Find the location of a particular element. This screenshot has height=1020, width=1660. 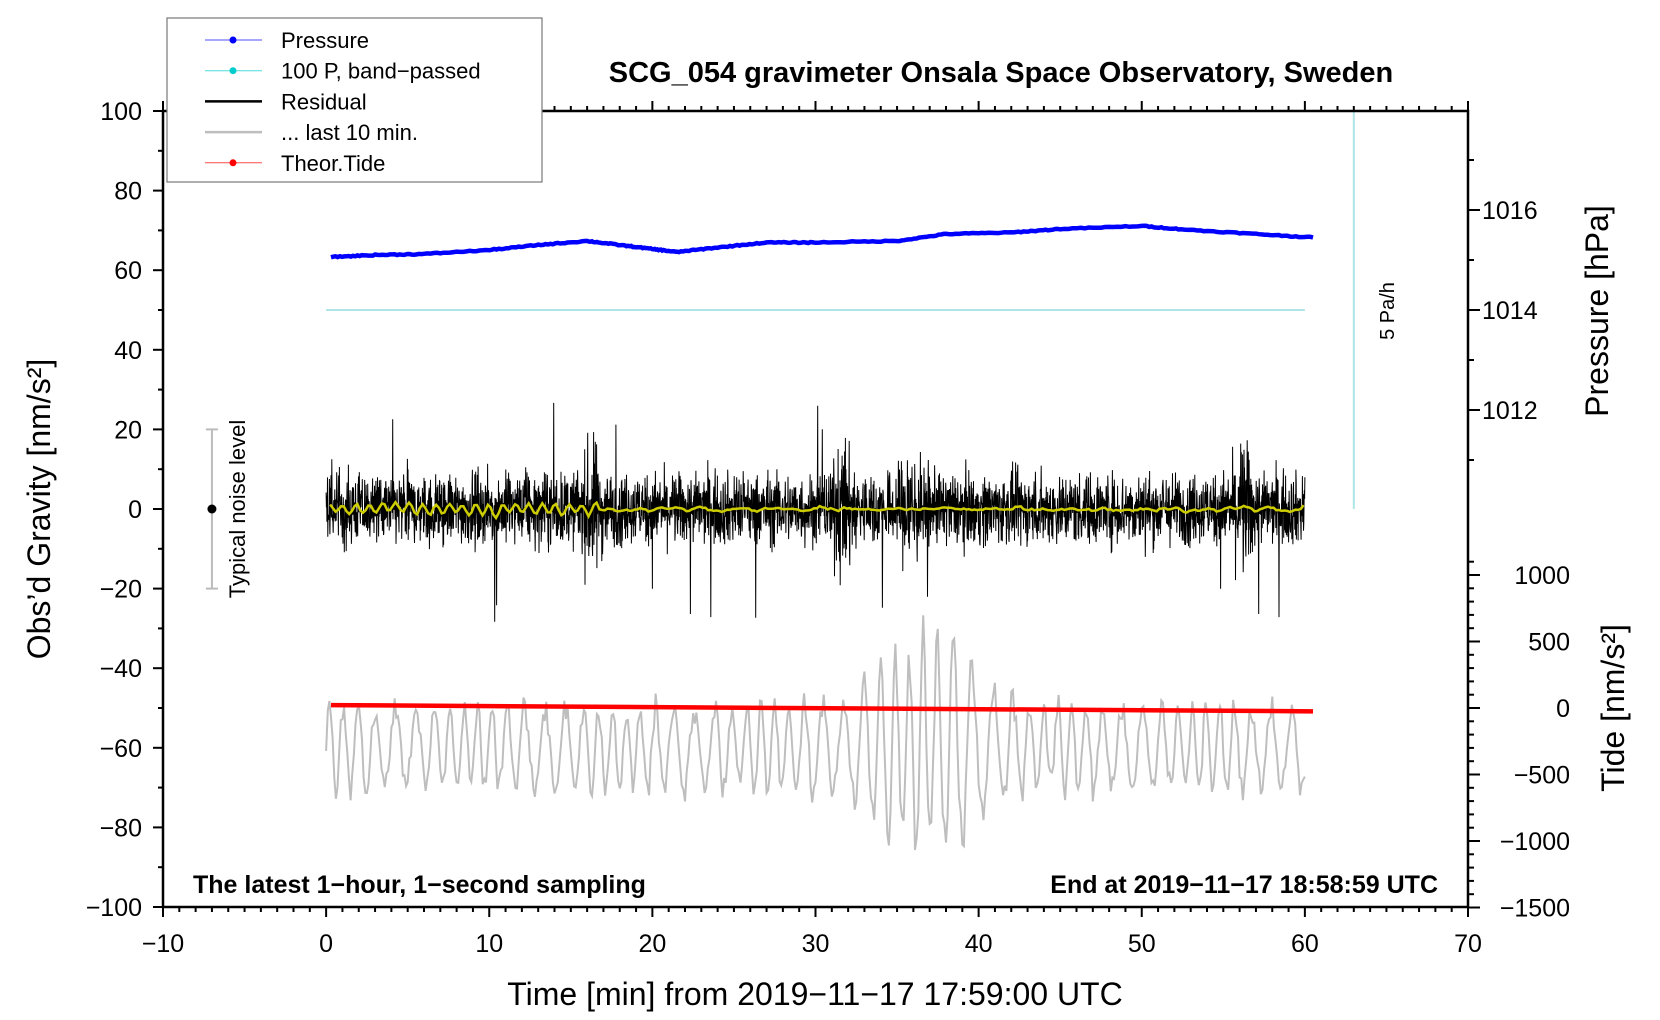

legend-label: ... last 10 min. is located at coordinates (349, 132).